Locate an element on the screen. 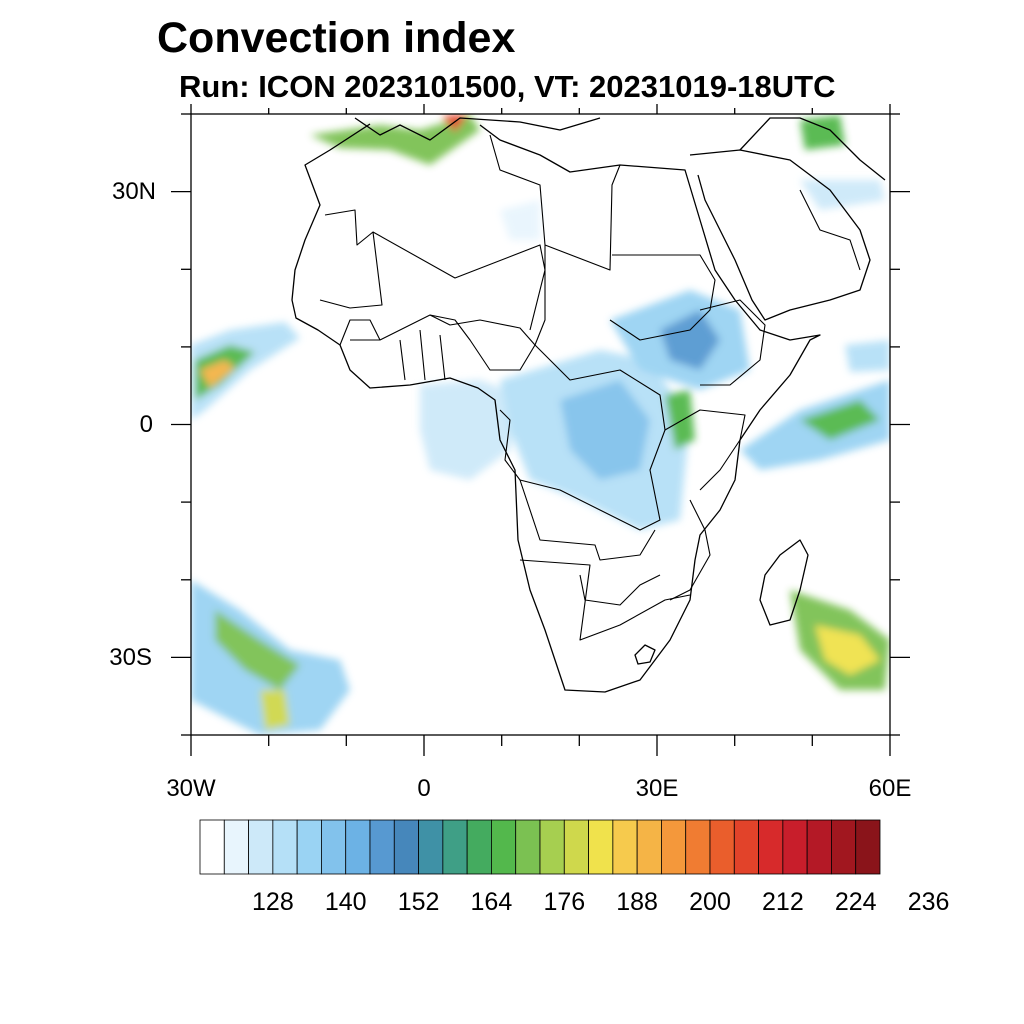 The width and height of the screenshot is (1024, 1024). border-chad-niger is located at coordinates (448, 308).